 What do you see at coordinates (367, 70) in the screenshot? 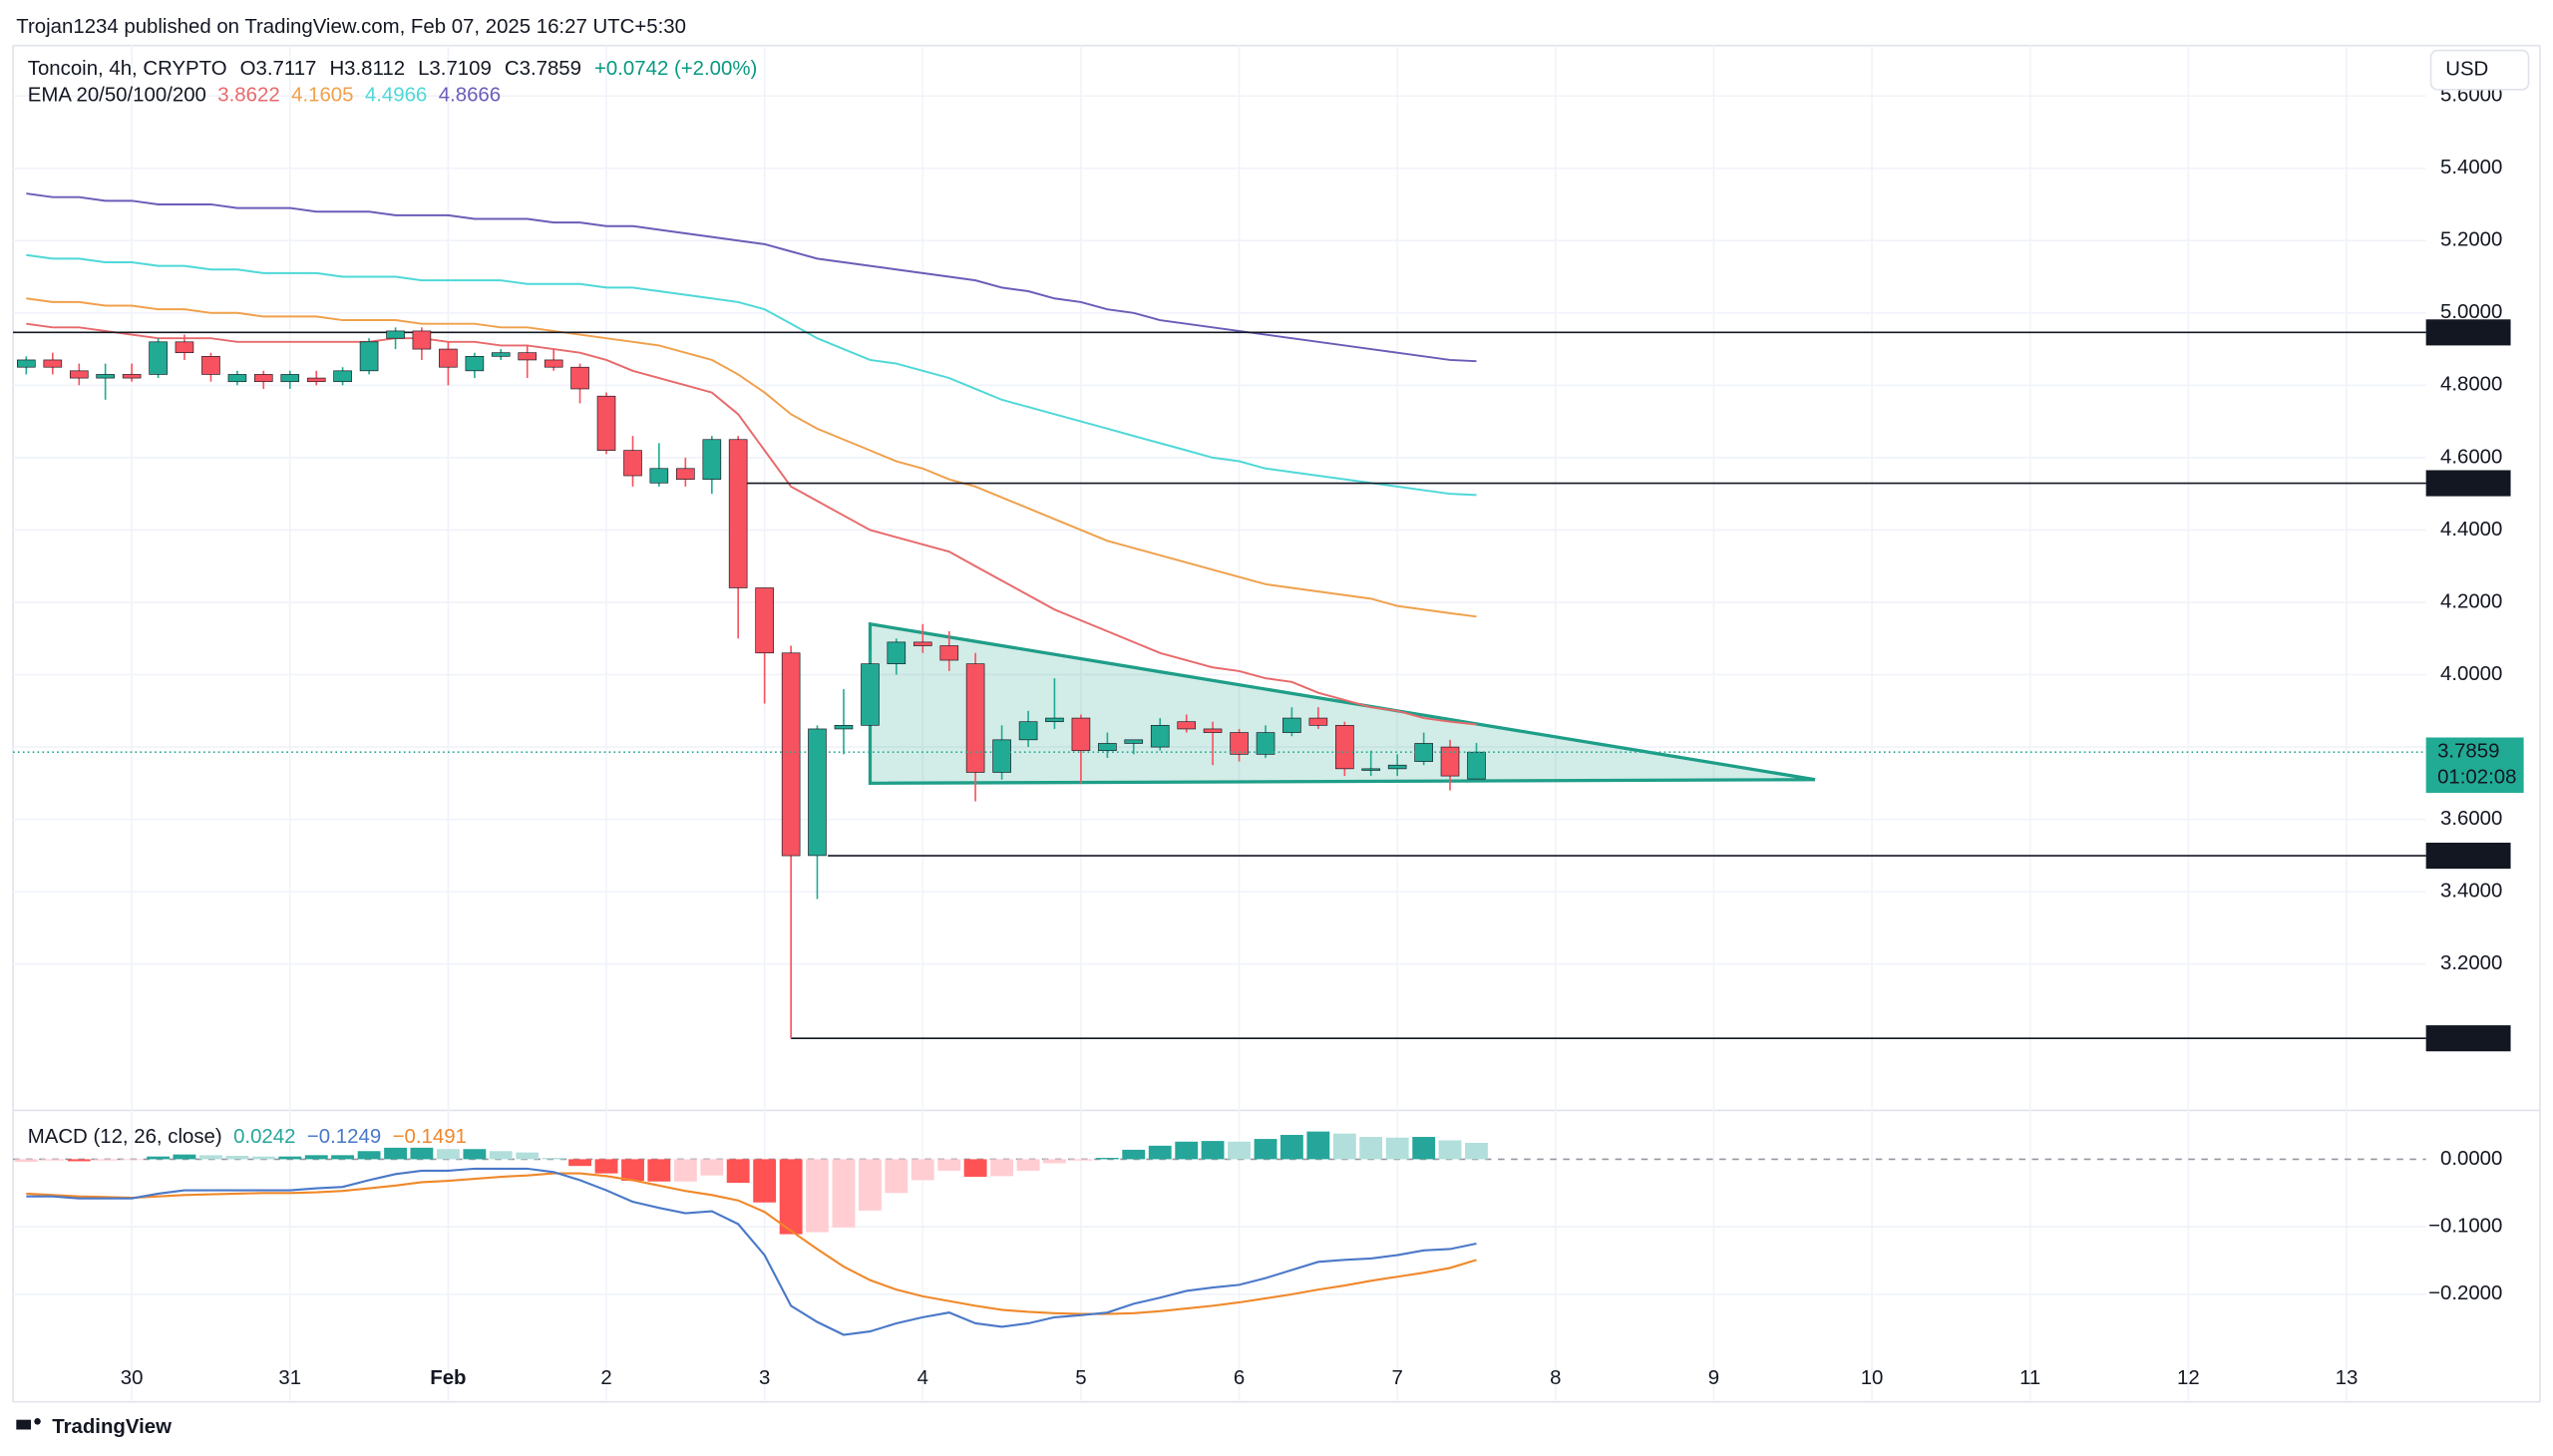
I see `high-label: H3.8112` at bounding box center [367, 70].